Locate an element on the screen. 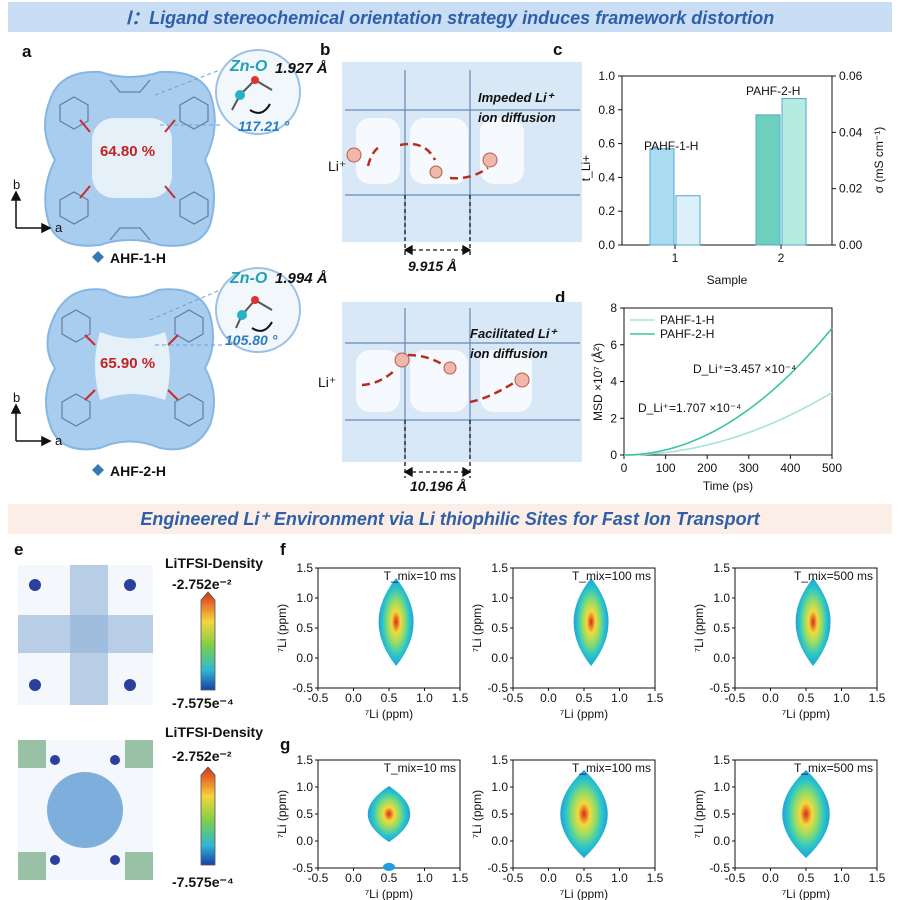  ytick-right-label: 0.06 is located at coordinates (851, 76).